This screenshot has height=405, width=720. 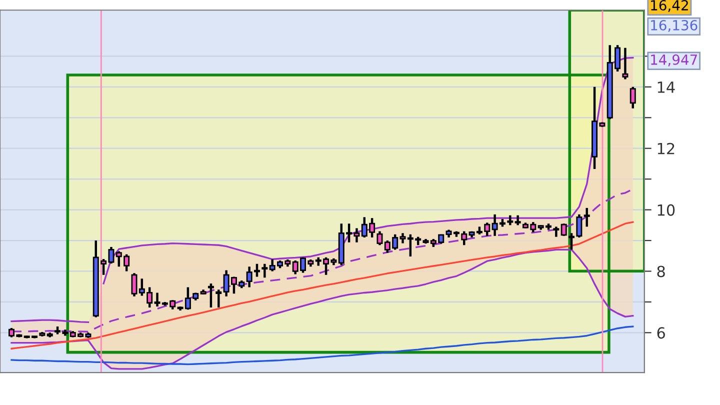 I want to click on y-tick-label: 8, so click(x=661, y=272).